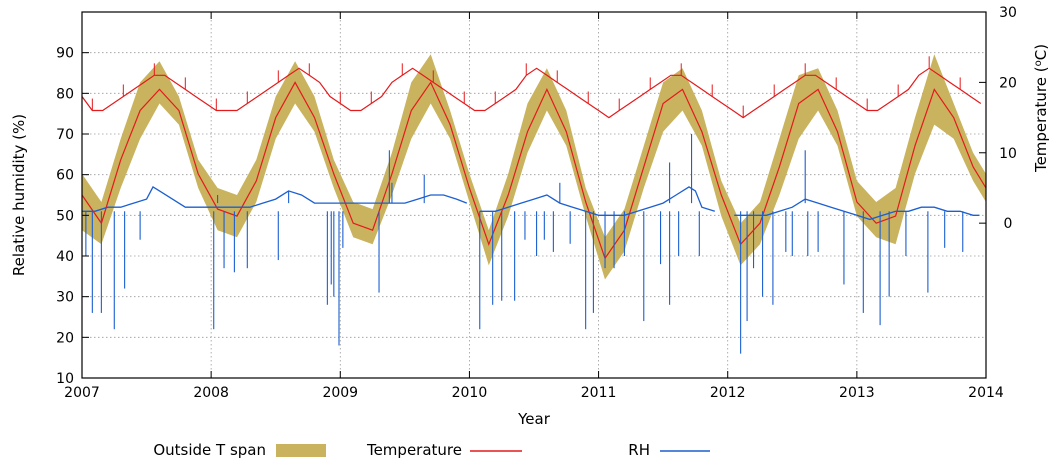 Image resolution: width=1059 pixels, height=462 pixels. What do you see at coordinates (599, 393) in the screenshot?
I see `x-tick-label: 2011` at bounding box center [599, 393].